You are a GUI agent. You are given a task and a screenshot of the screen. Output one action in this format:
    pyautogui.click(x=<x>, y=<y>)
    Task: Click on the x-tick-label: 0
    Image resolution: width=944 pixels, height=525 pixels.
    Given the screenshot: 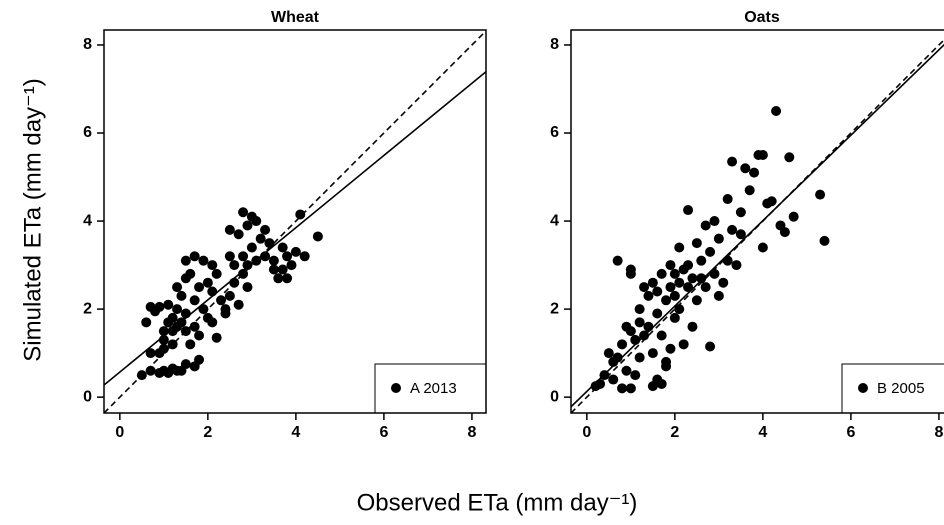 What is the action you would take?
    pyautogui.click(x=119, y=432)
    